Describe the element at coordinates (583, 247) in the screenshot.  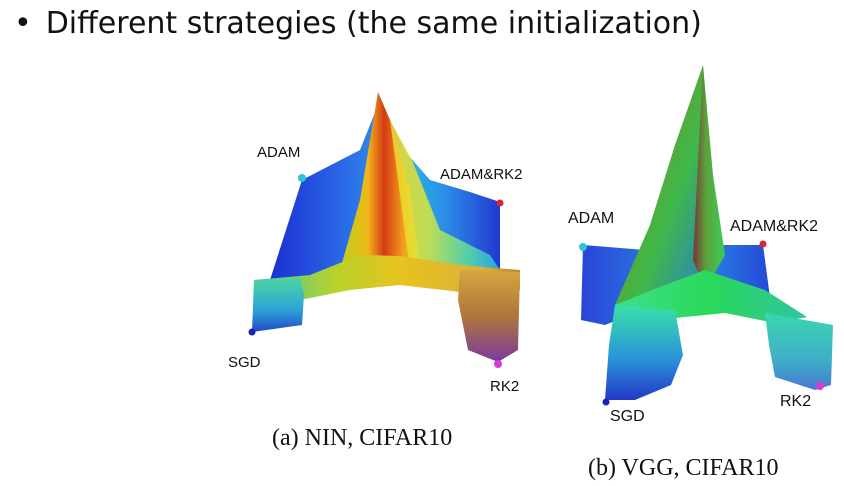
I see `vgg-adam-marker` at that location.